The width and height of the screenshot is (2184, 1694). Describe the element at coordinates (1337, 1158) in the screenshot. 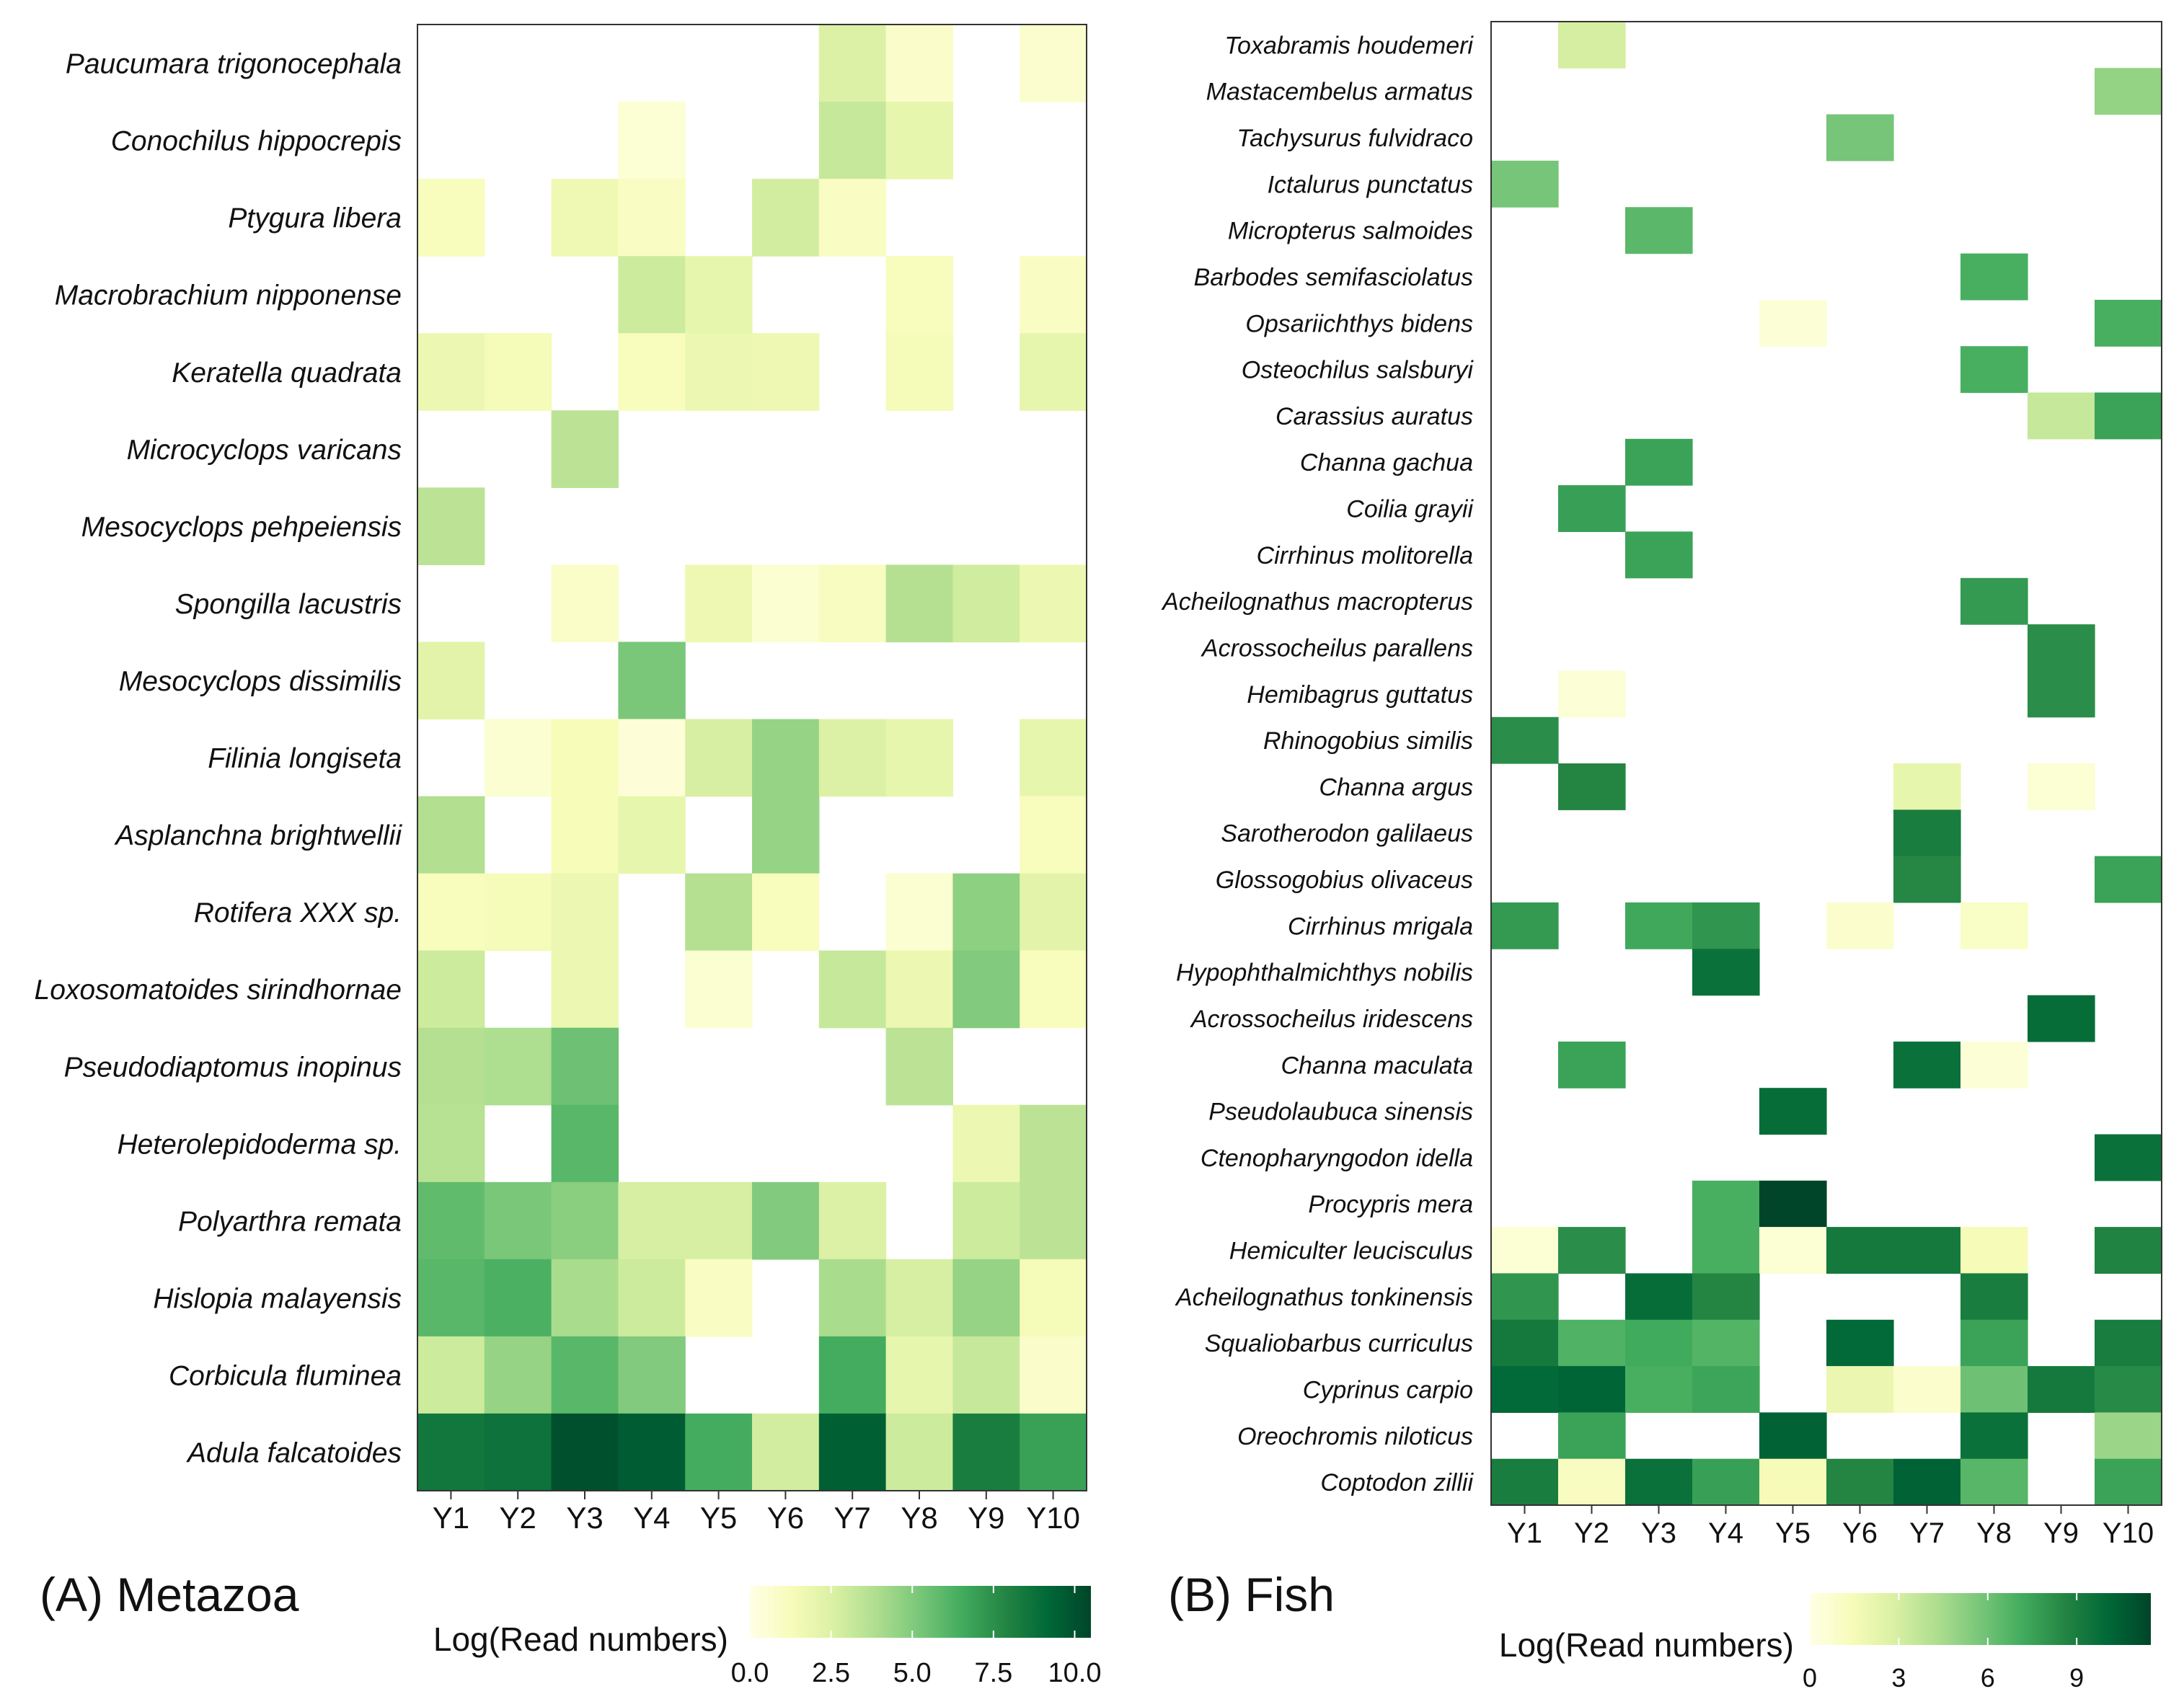

I see `row-label: Ctenopharyngodon idella` at that location.